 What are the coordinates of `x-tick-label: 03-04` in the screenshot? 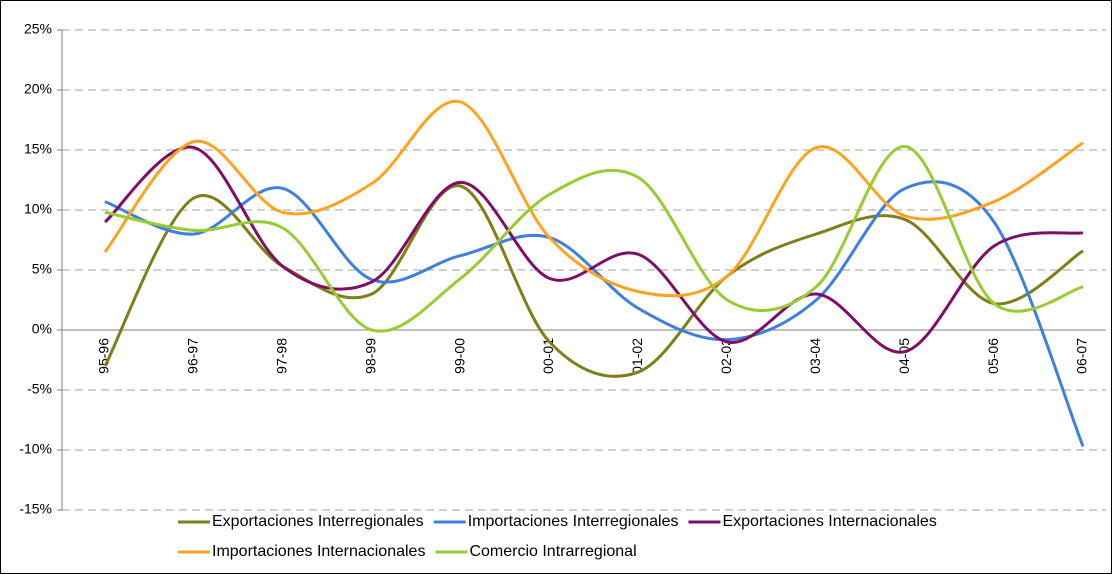 It's located at (815, 356).